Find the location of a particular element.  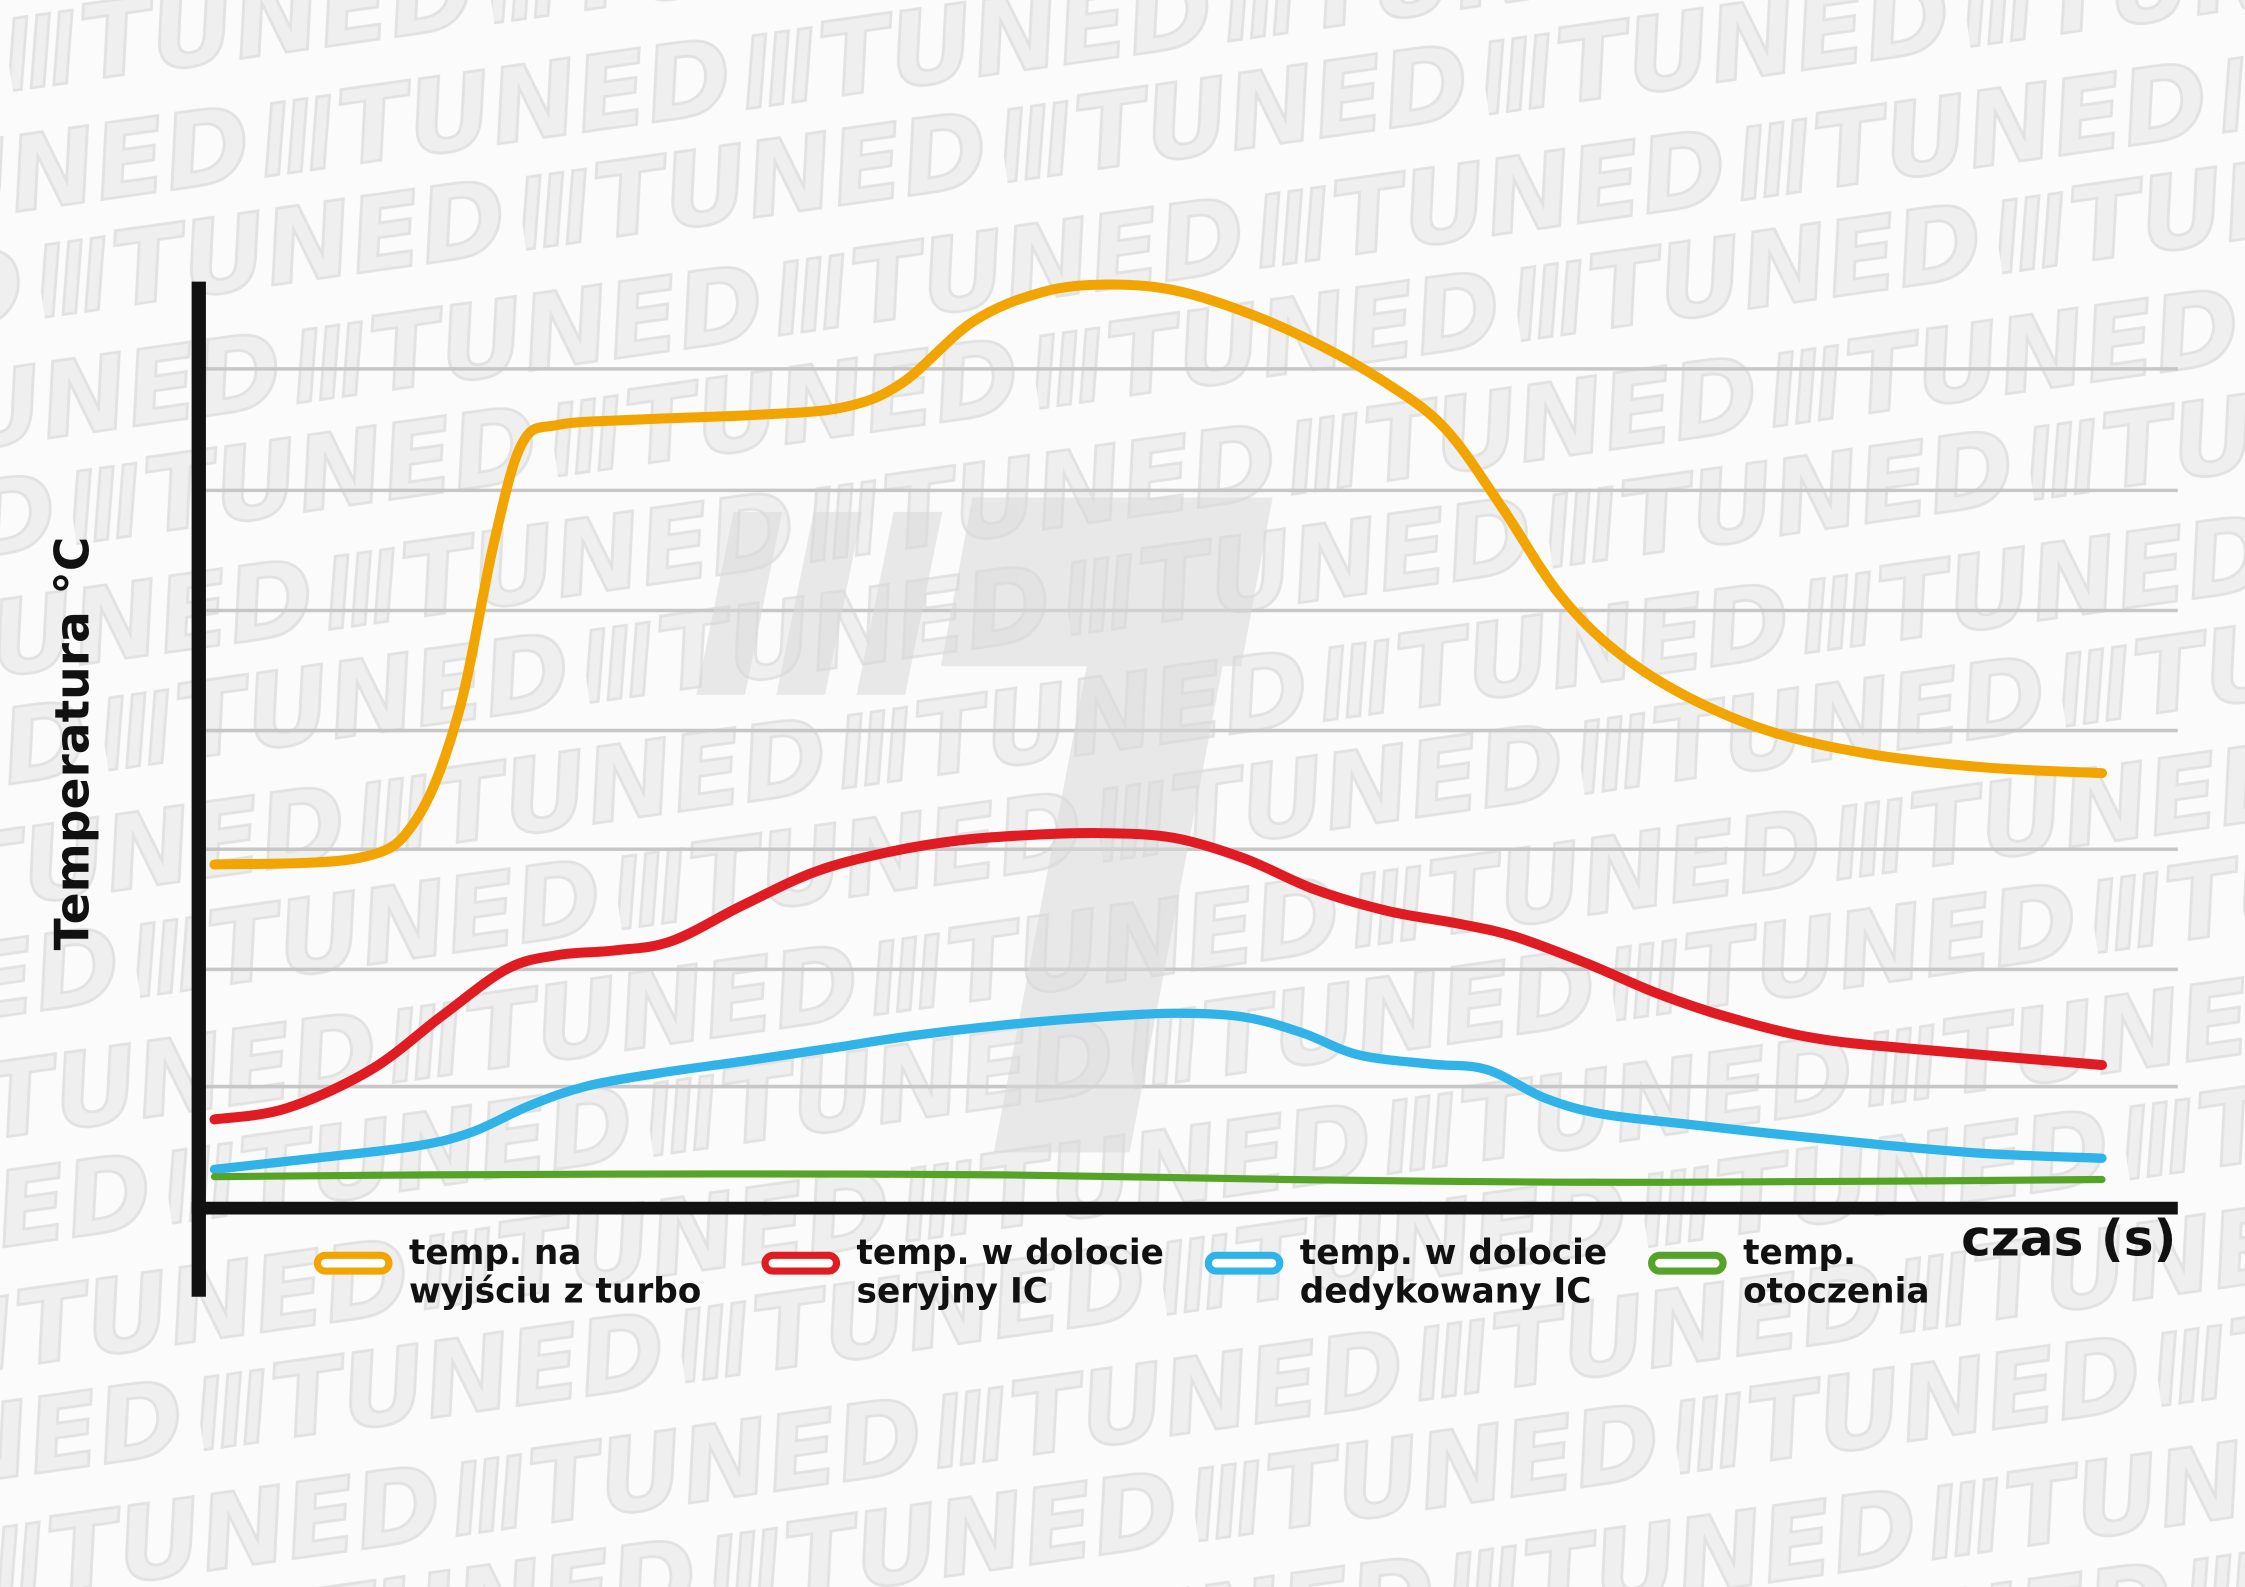

legend-item-turbo-out: temp. na wyjściu z turbo is located at coordinates (507, 1272).